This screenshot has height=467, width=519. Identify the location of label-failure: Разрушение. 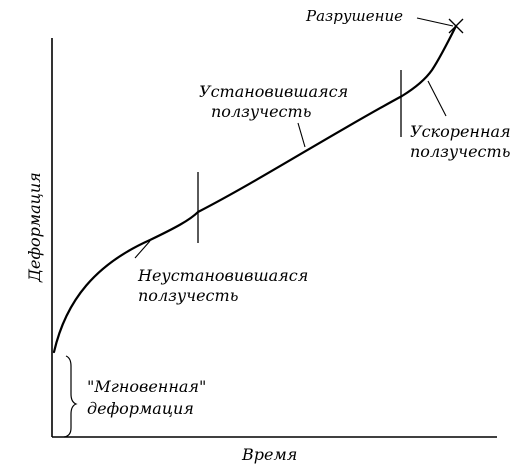
(354, 16).